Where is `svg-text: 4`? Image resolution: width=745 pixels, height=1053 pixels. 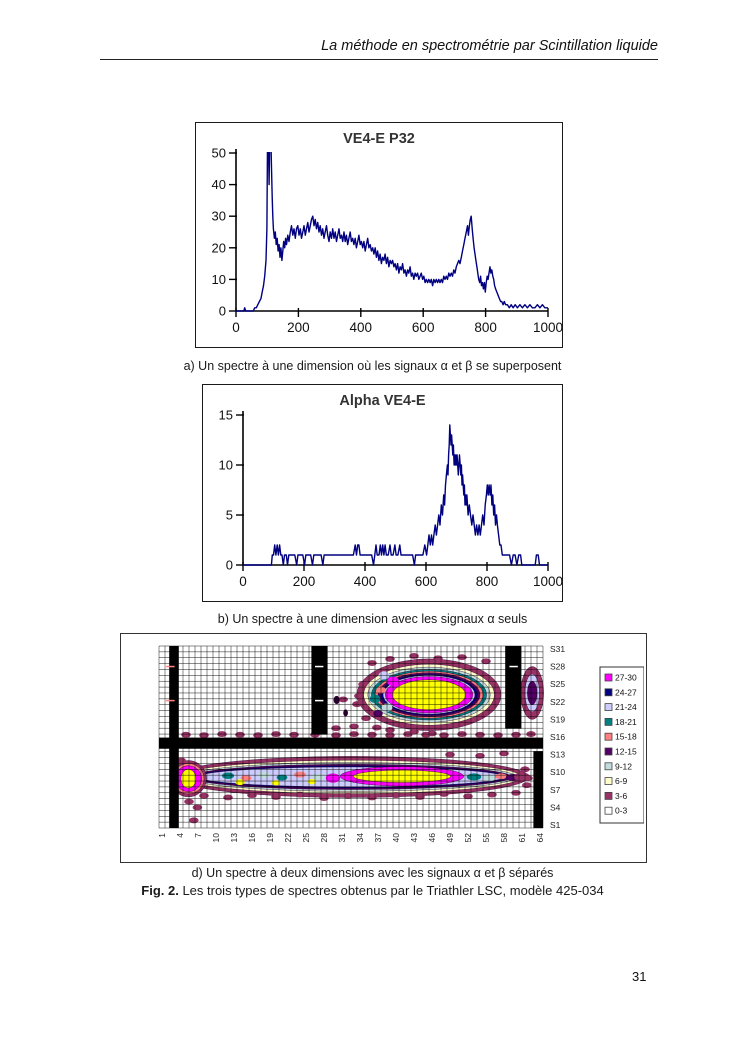
svg-text: 4 is located at coordinates (180, 835).